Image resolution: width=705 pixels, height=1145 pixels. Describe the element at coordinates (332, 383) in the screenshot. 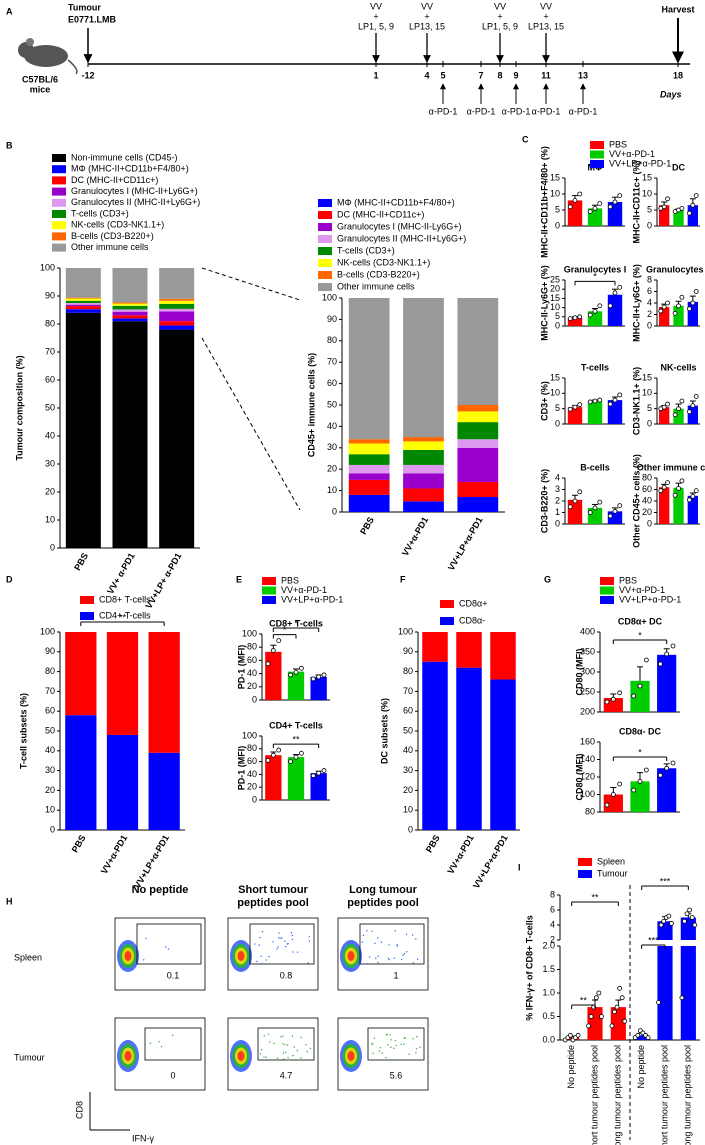

I see `y-tick-label: 60` at that location.